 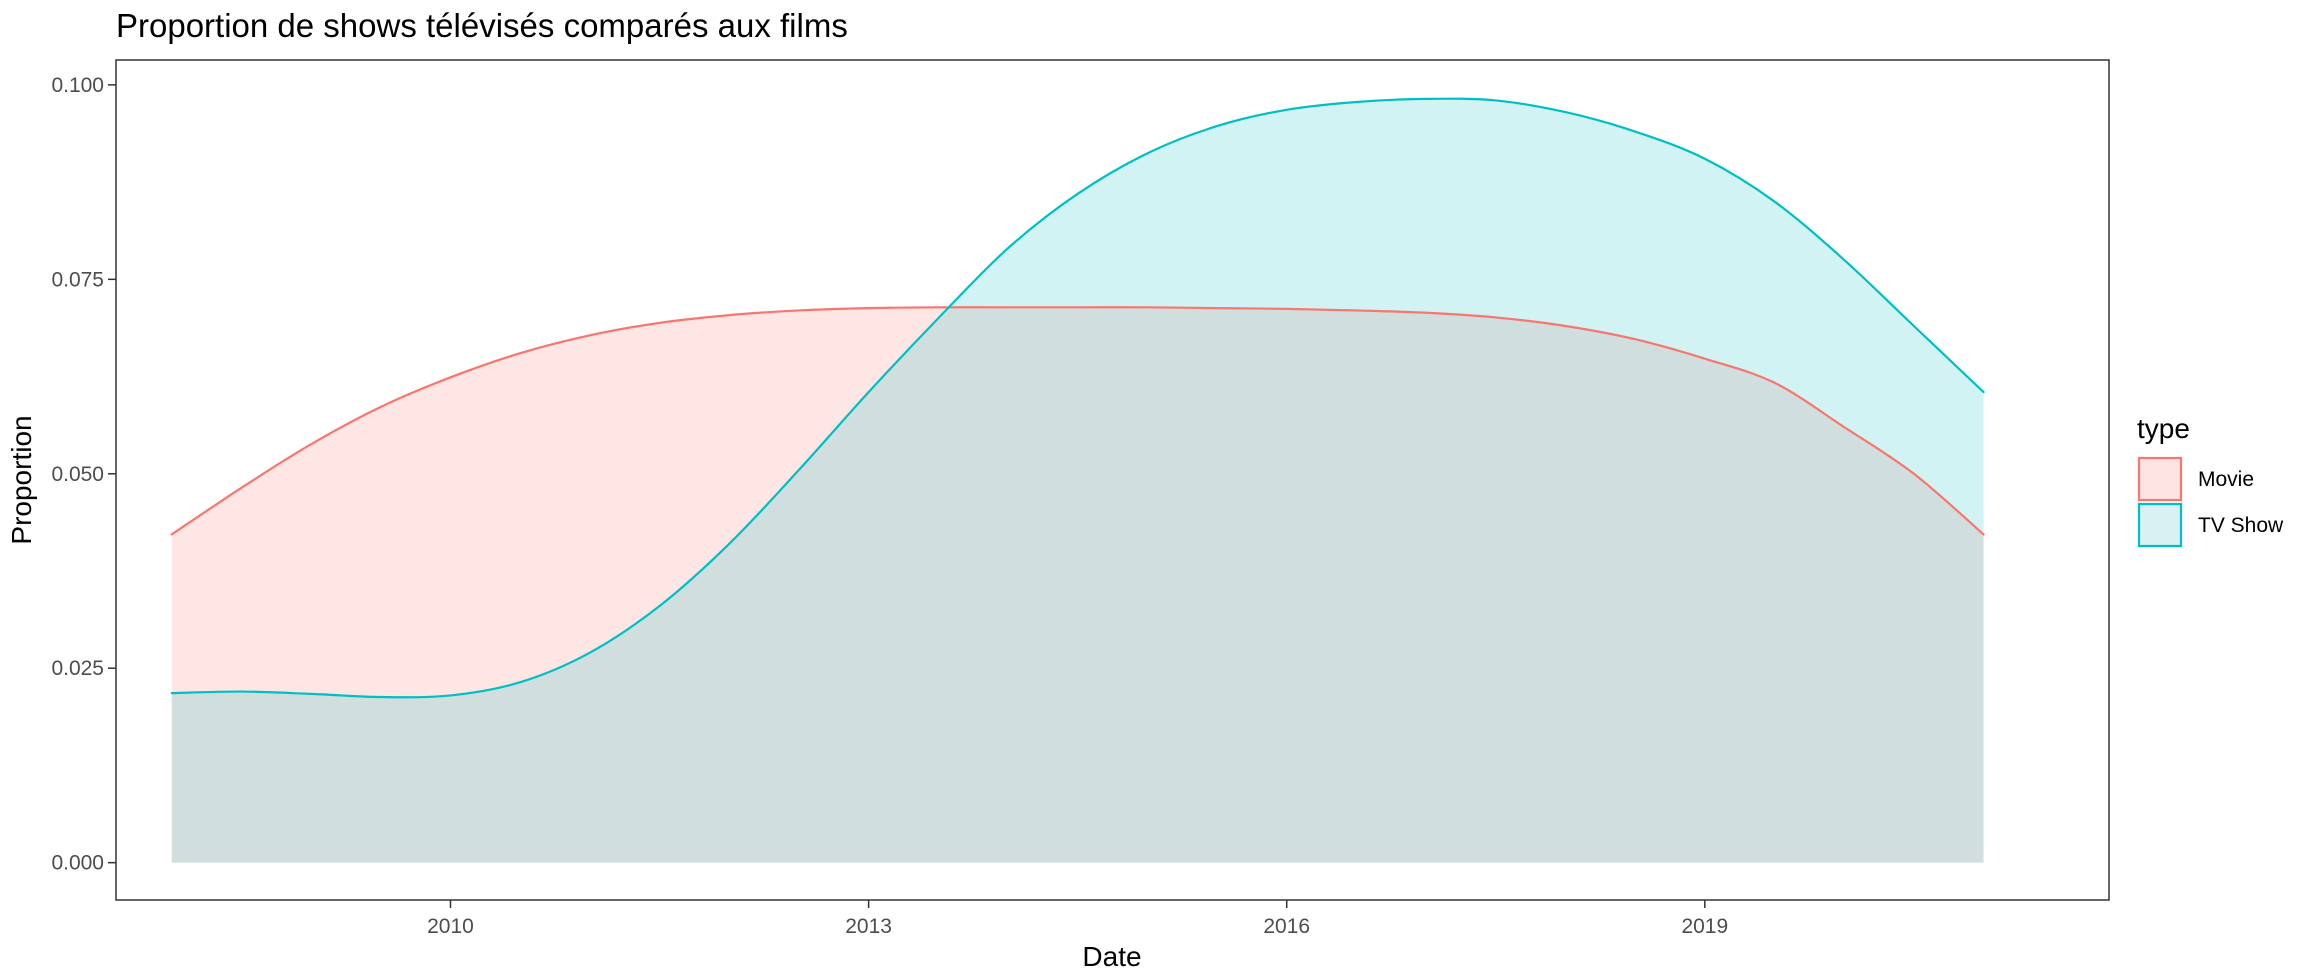 I want to click on legend-label-tv-show: TV Show, so click(x=2241, y=525).